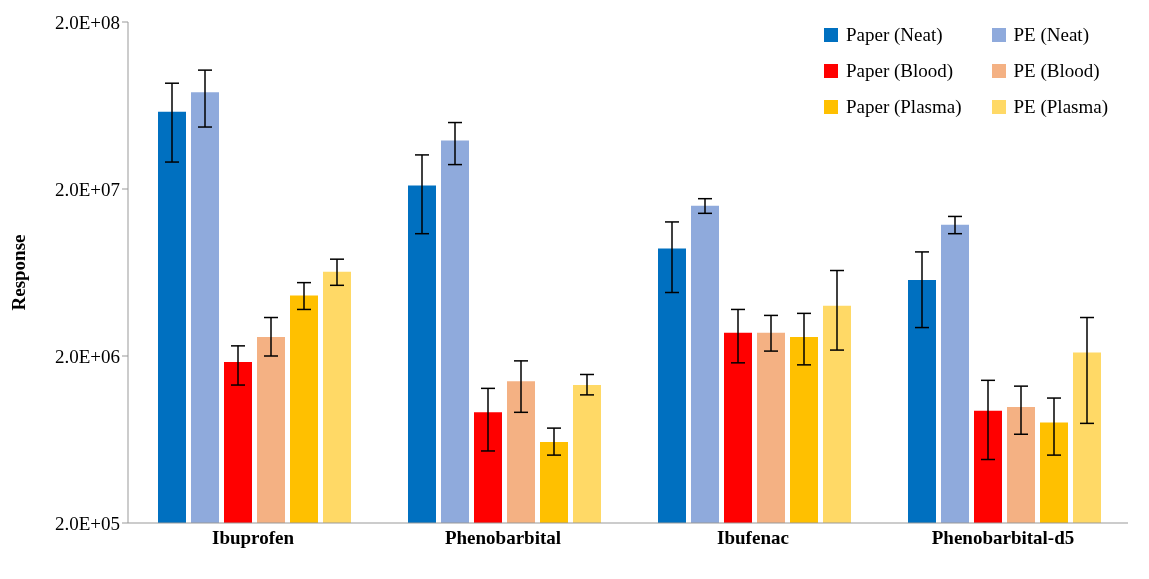 The width and height of the screenshot is (1149, 579). I want to click on legend-label: Paper (Neat), so click(894, 35).